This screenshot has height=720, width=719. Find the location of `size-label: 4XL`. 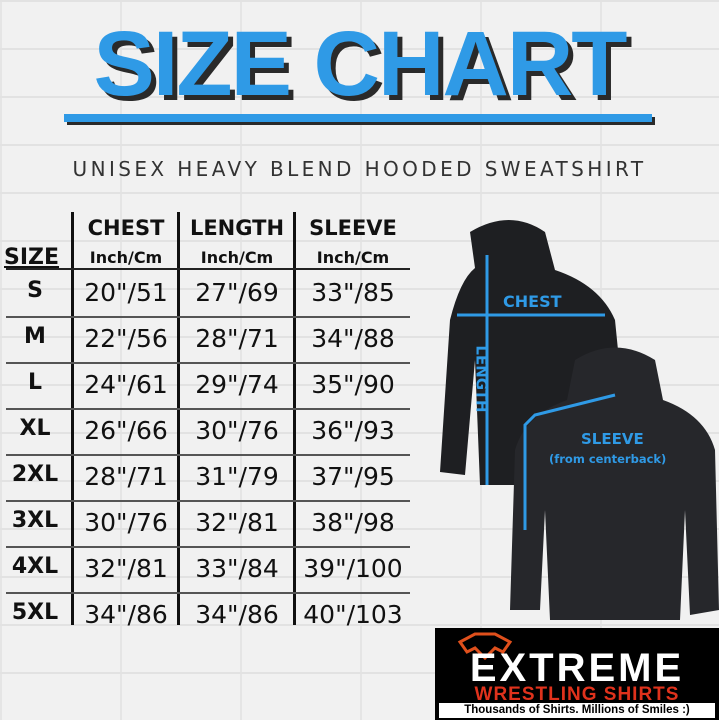

size-label: 4XL is located at coordinates (35, 566).